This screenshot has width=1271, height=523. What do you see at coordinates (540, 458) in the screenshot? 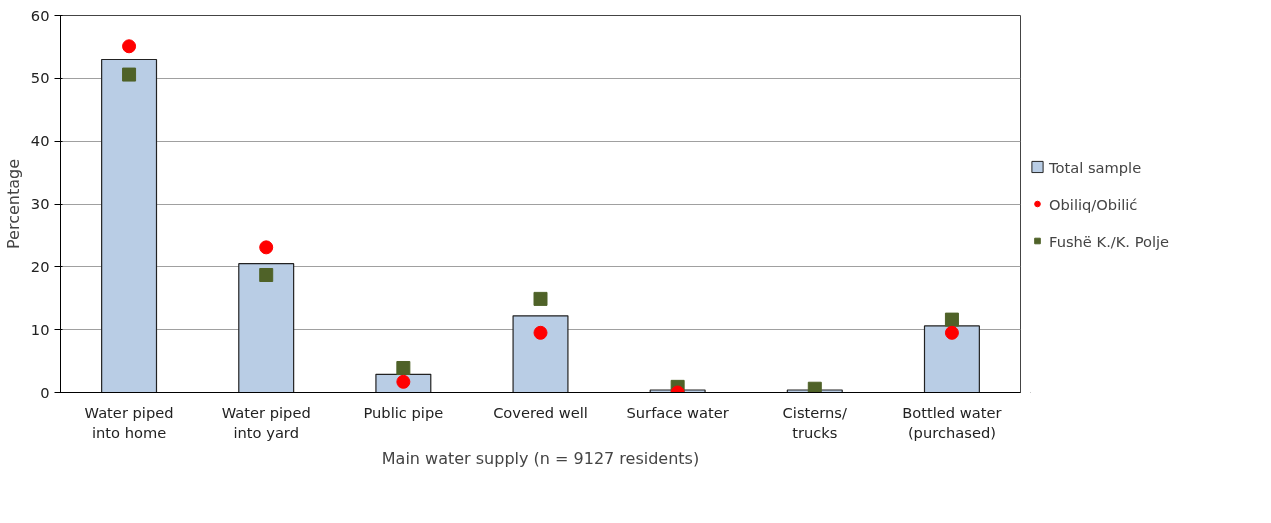
I see `x-axis-title: Main water supply (n = 9127 residents)` at bounding box center [540, 458].